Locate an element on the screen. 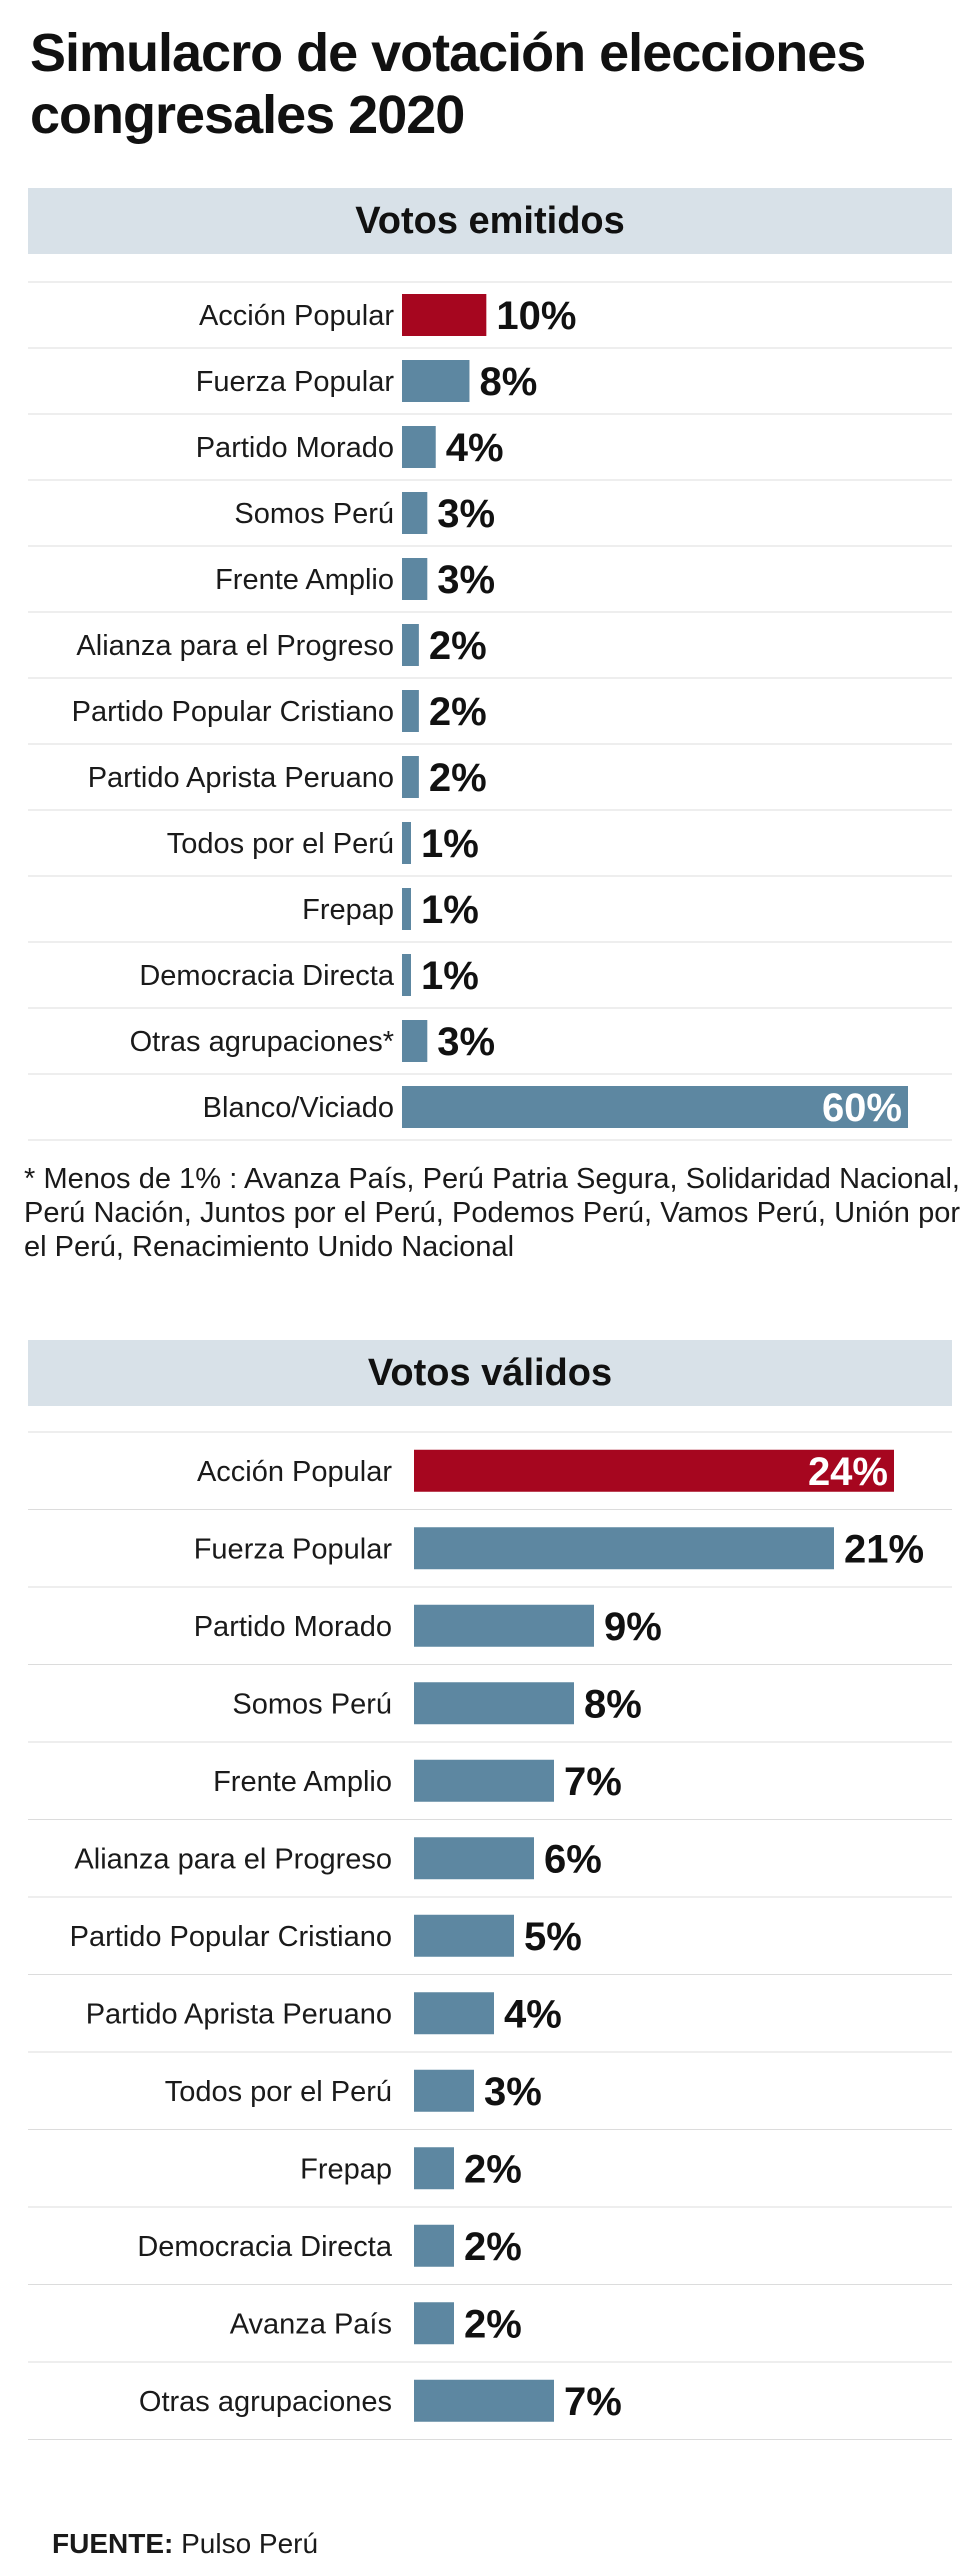 This screenshot has width=980, height=2560. category-label-emitidos-partido-popular-cristiano: Partido Popular Cristiano is located at coordinates (233, 712).